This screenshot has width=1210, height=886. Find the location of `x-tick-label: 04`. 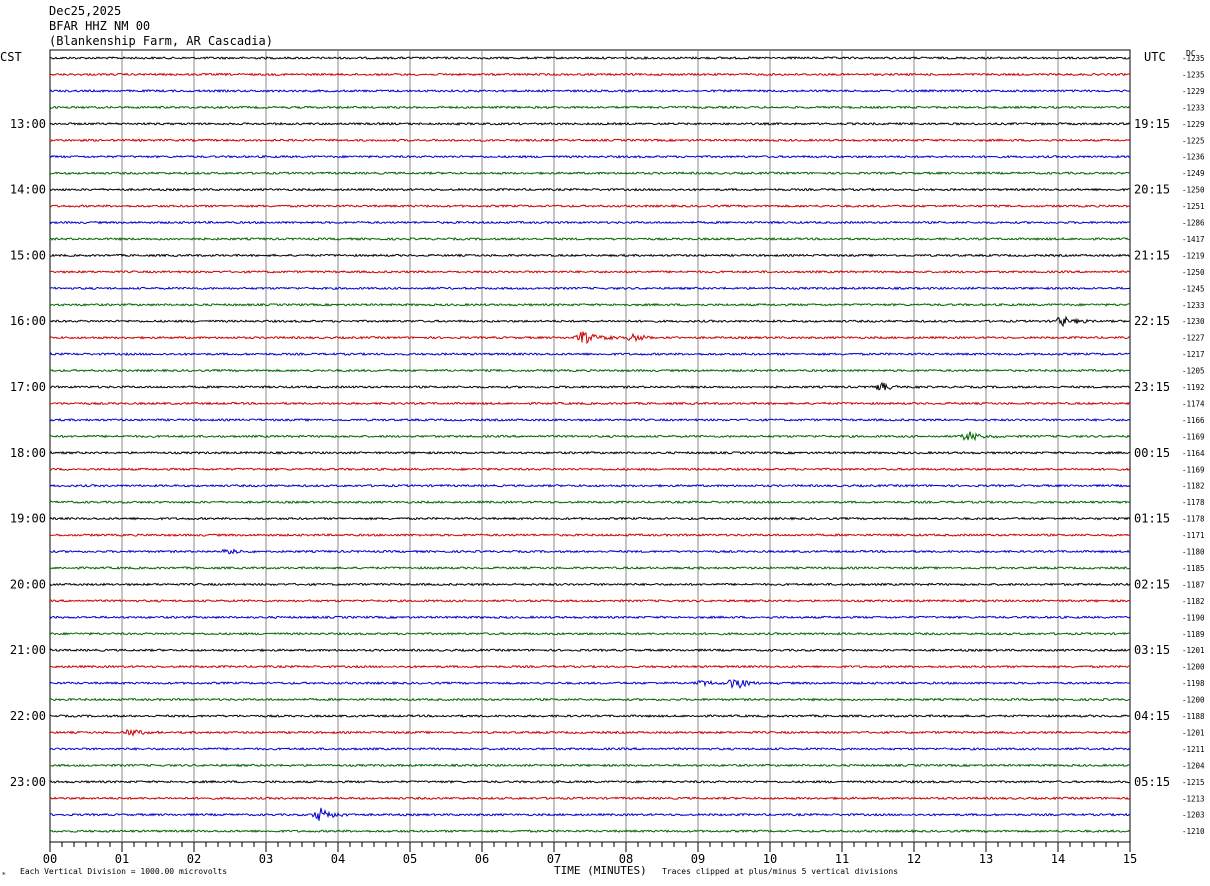

x-tick-label: 04 is located at coordinates (338, 859).